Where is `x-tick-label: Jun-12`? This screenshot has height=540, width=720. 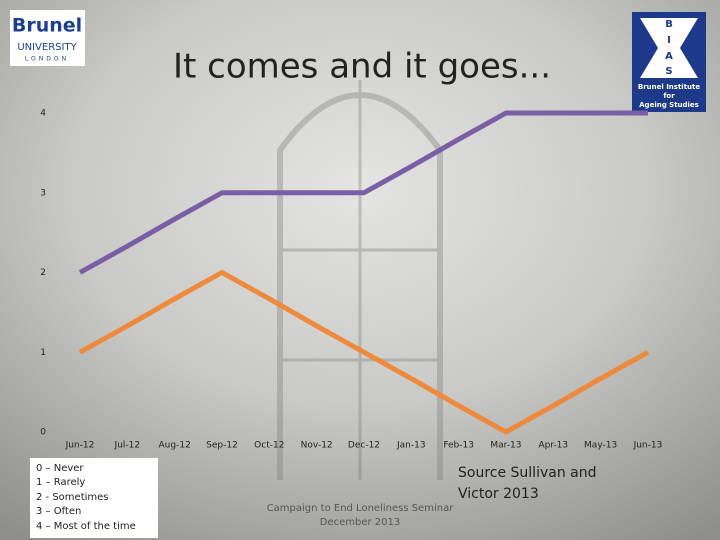 x-tick-label: Jun-12 is located at coordinates (80, 446).